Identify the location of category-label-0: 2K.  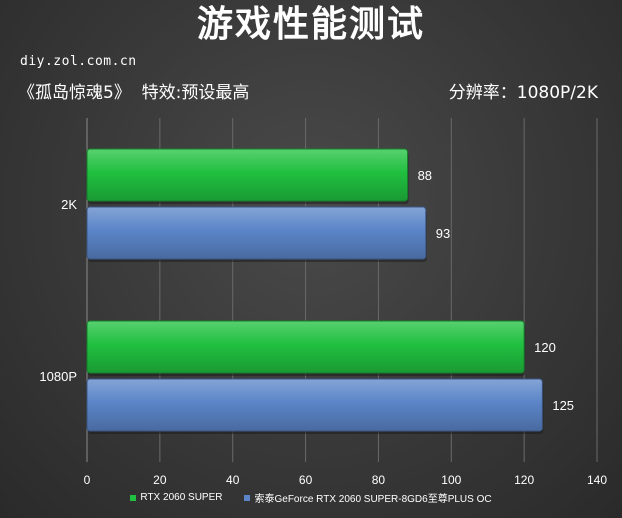
(69, 204).